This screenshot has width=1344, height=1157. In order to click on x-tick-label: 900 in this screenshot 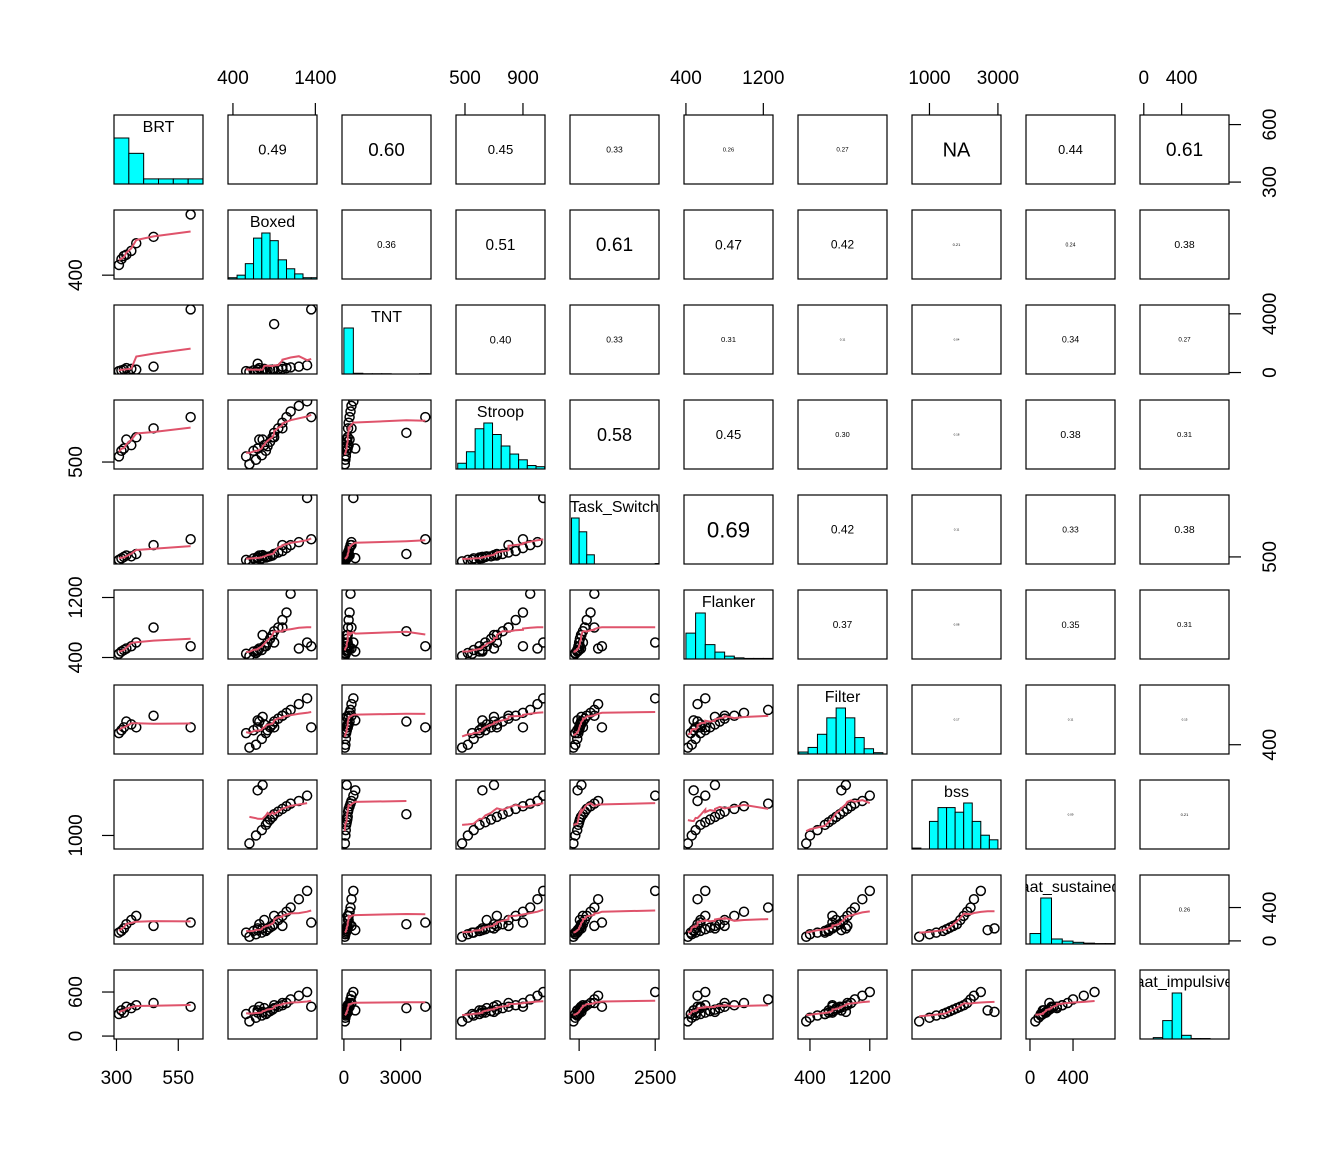, I will do `click(523, 78)`.